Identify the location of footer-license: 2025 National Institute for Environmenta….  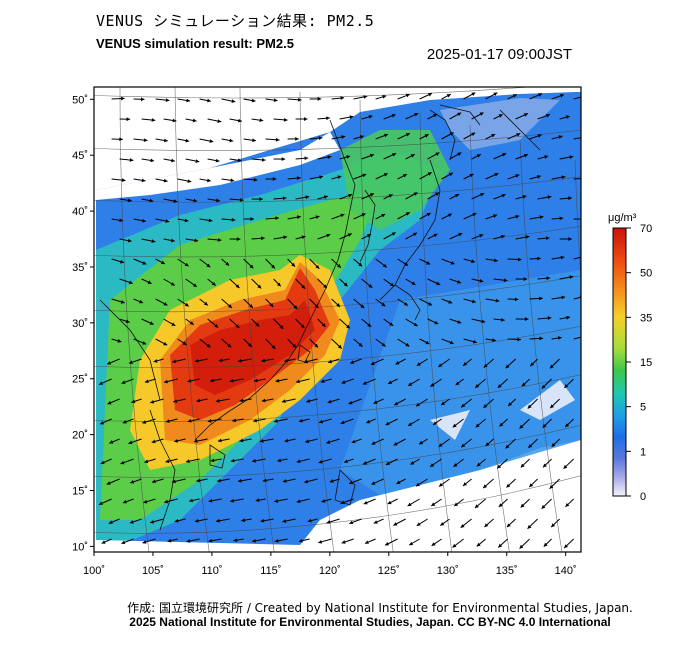
(370, 622).